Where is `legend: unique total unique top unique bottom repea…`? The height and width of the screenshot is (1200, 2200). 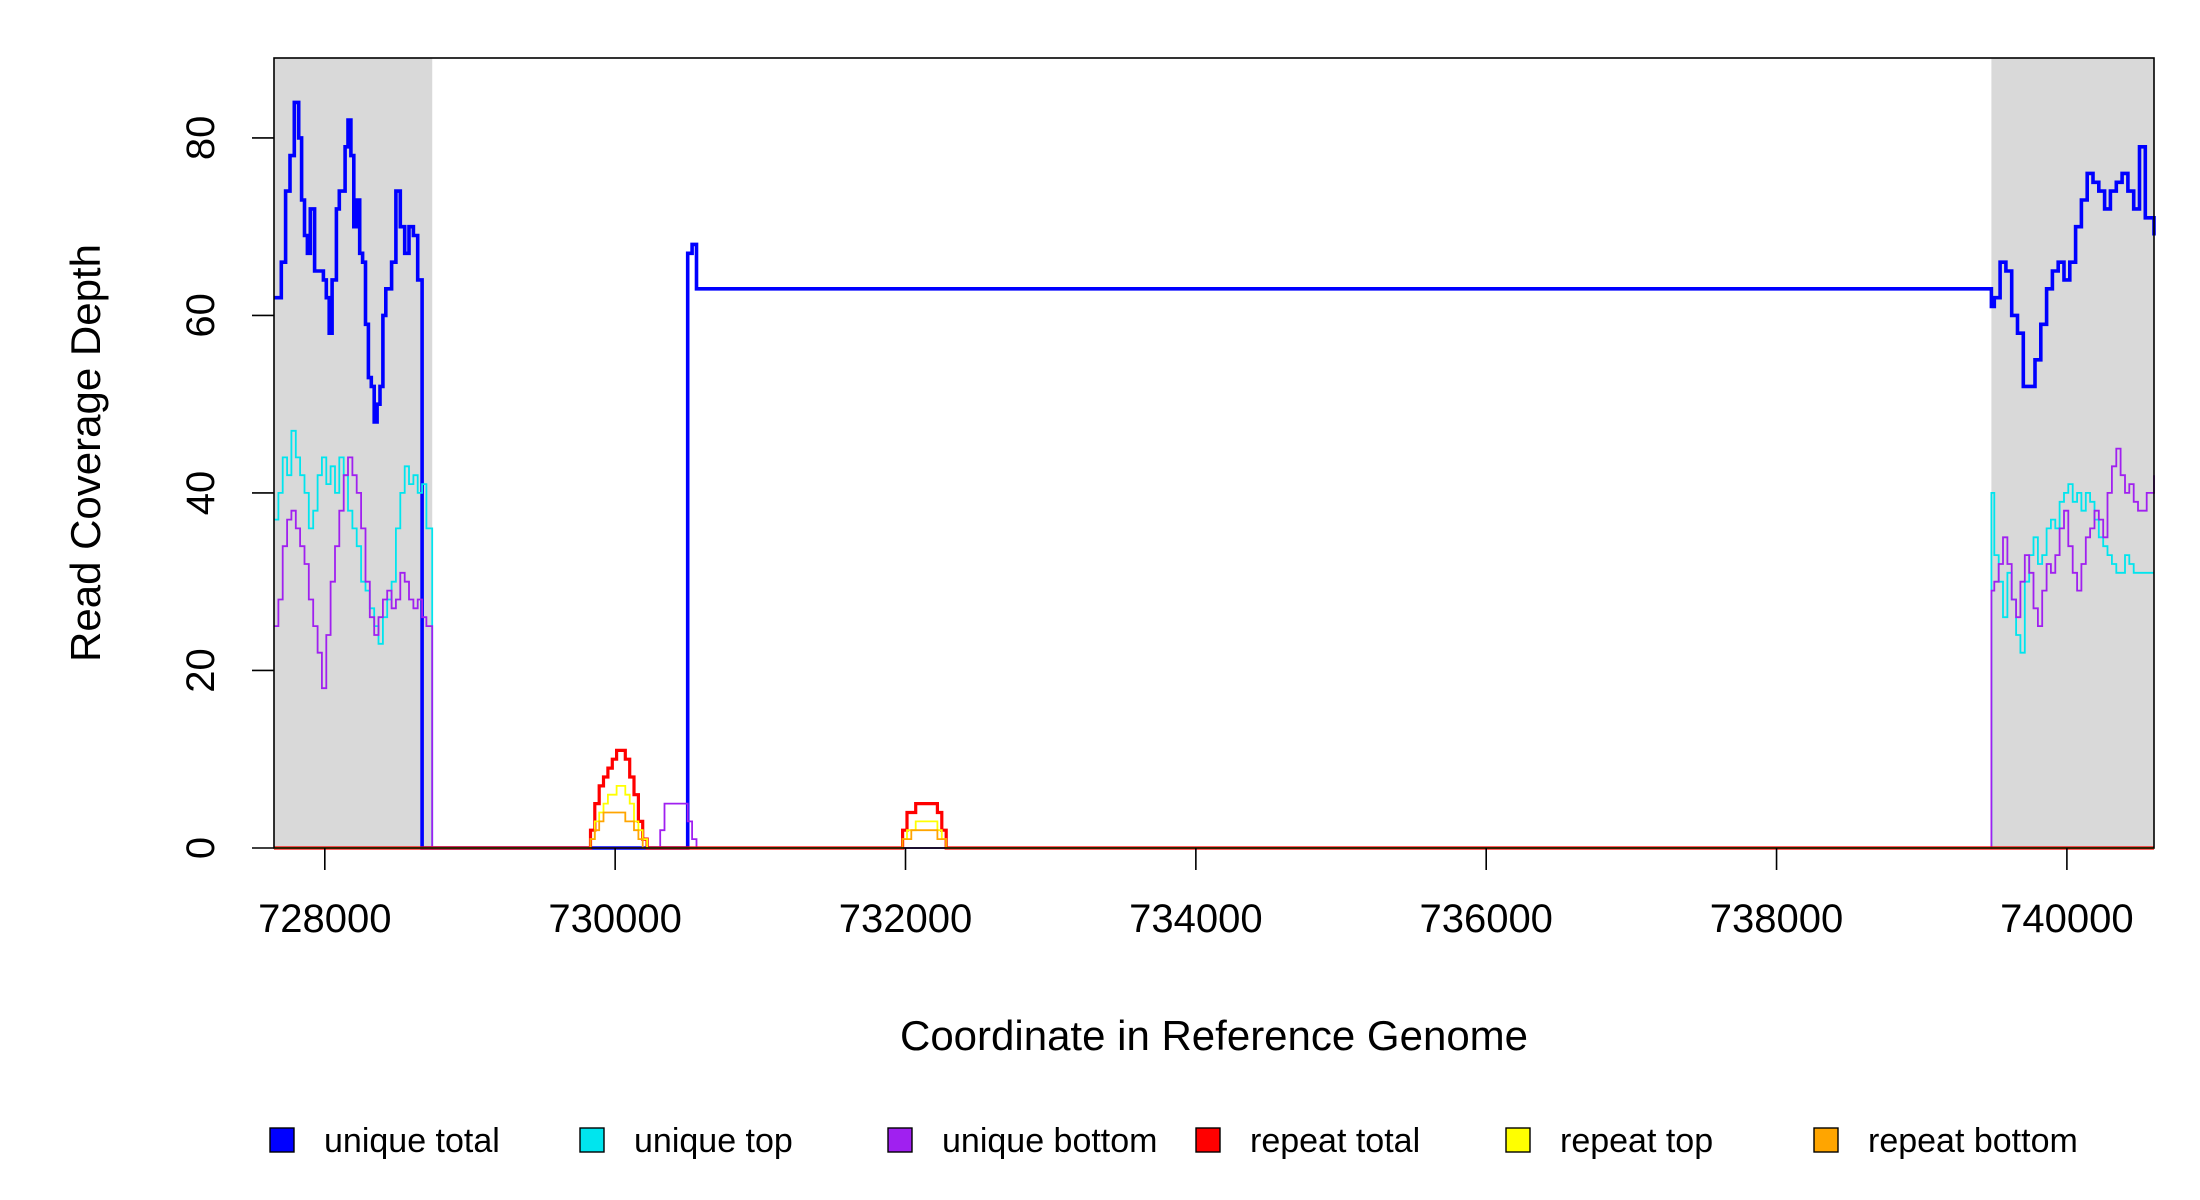
legend: unique total unique top unique bottom repea… is located at coordinates (1173, 1141).